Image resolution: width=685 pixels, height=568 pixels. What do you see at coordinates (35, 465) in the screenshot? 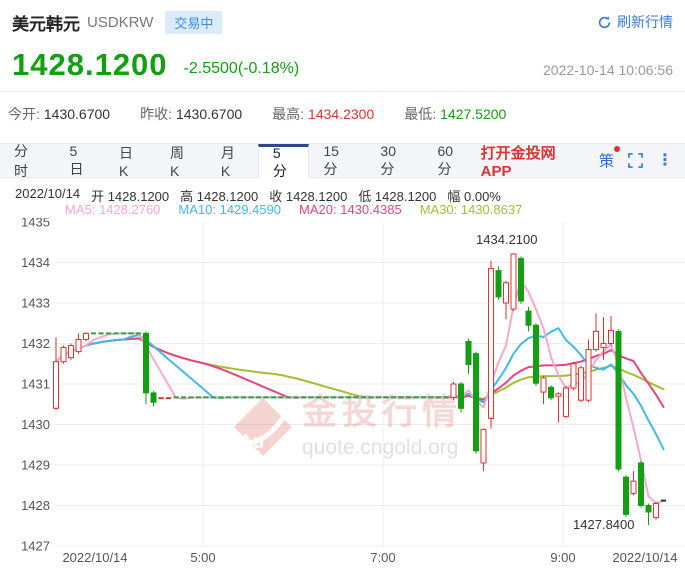
I see `y-axis-label: 1429` at bounding box center [35, 465].